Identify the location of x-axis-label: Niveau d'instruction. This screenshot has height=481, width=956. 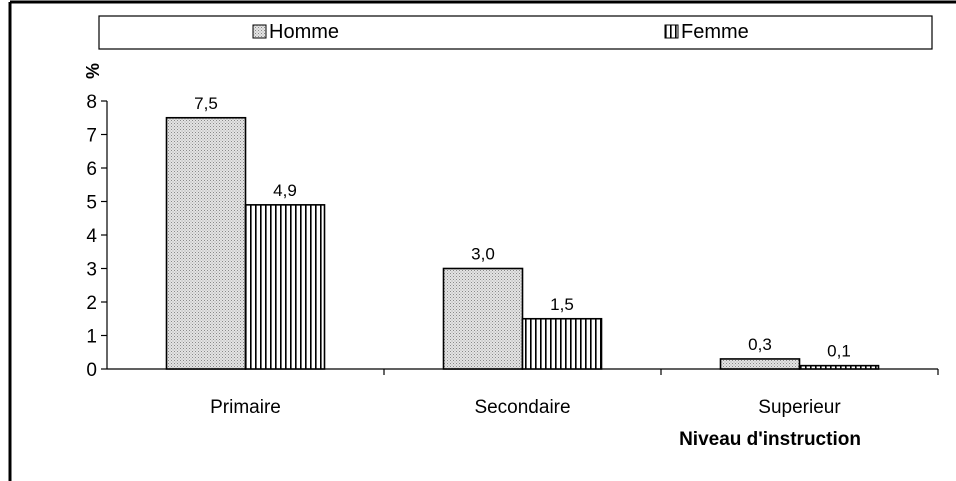
(770, 439).